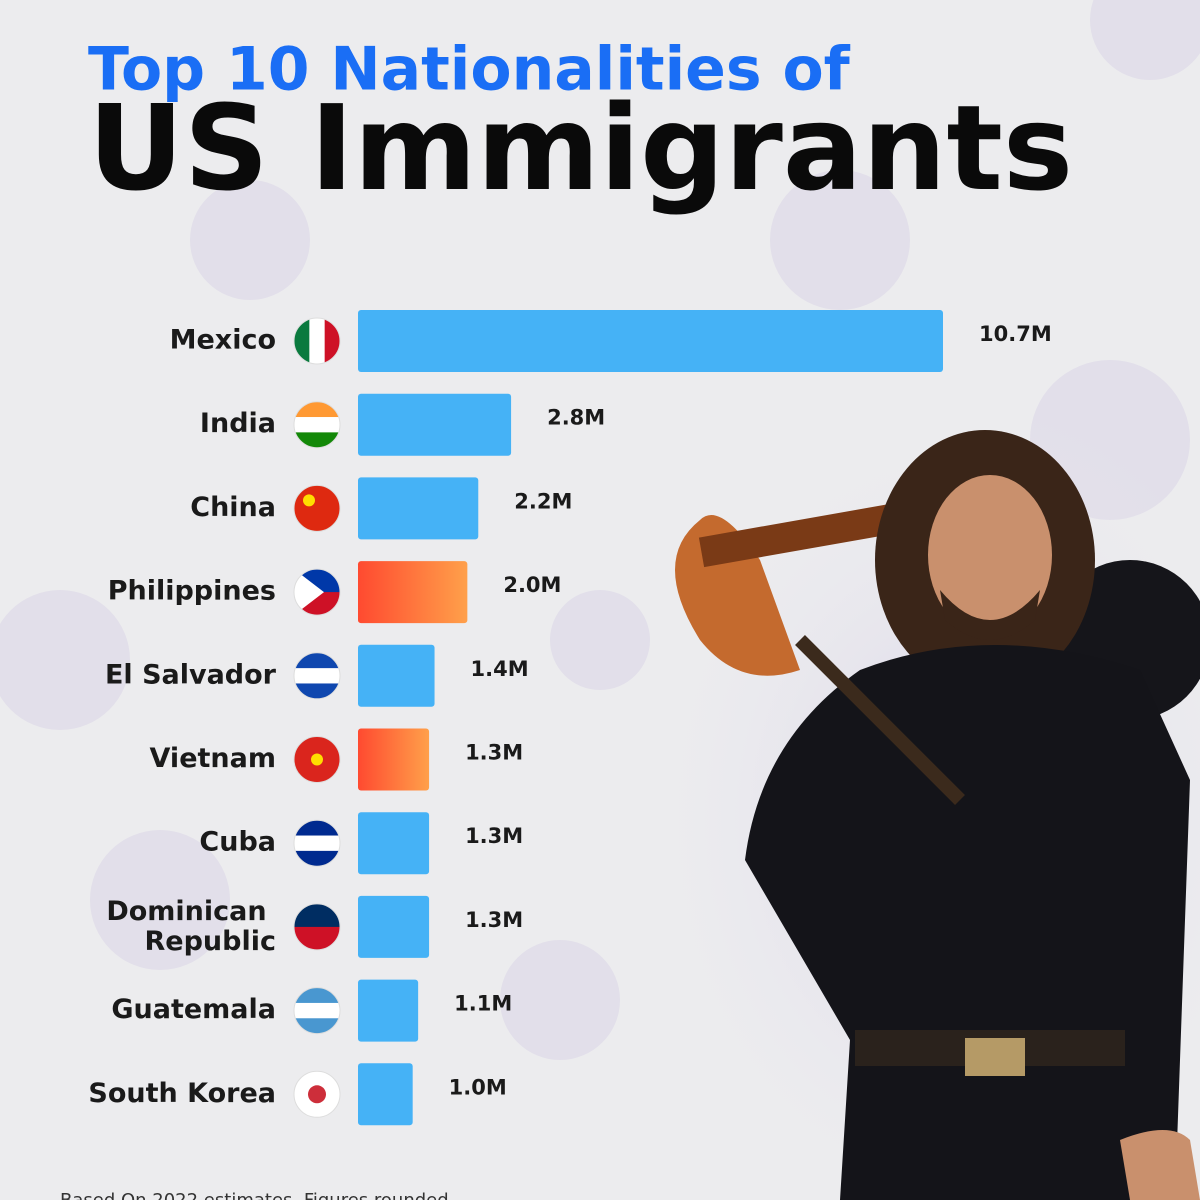 This screenshot has width=1200, height=1200. Describe the element at coordinates (191, 674) in the screenshot. I see `category-label: El Salvador` at that location.